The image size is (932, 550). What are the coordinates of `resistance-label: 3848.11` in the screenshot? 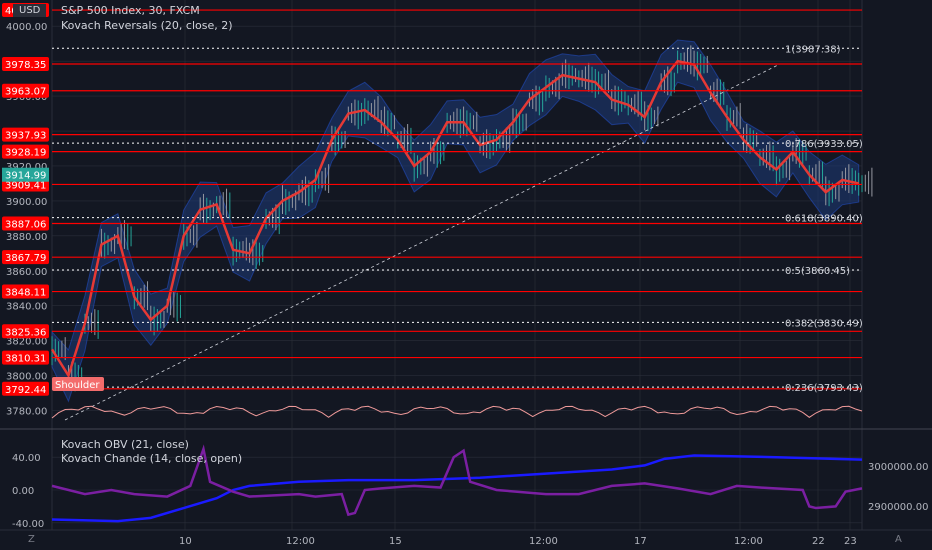 It's located at (25, 293).